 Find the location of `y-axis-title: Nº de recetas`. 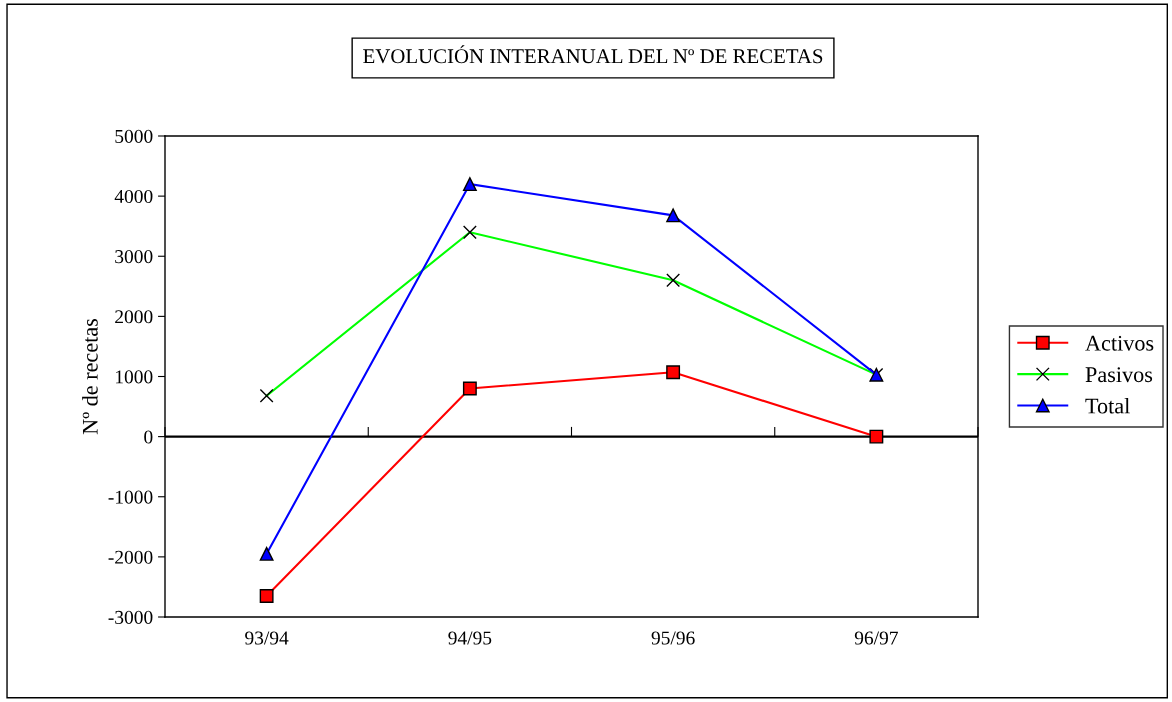

y-axis-title: Nº de recetas is located at coordinates (90, 376).